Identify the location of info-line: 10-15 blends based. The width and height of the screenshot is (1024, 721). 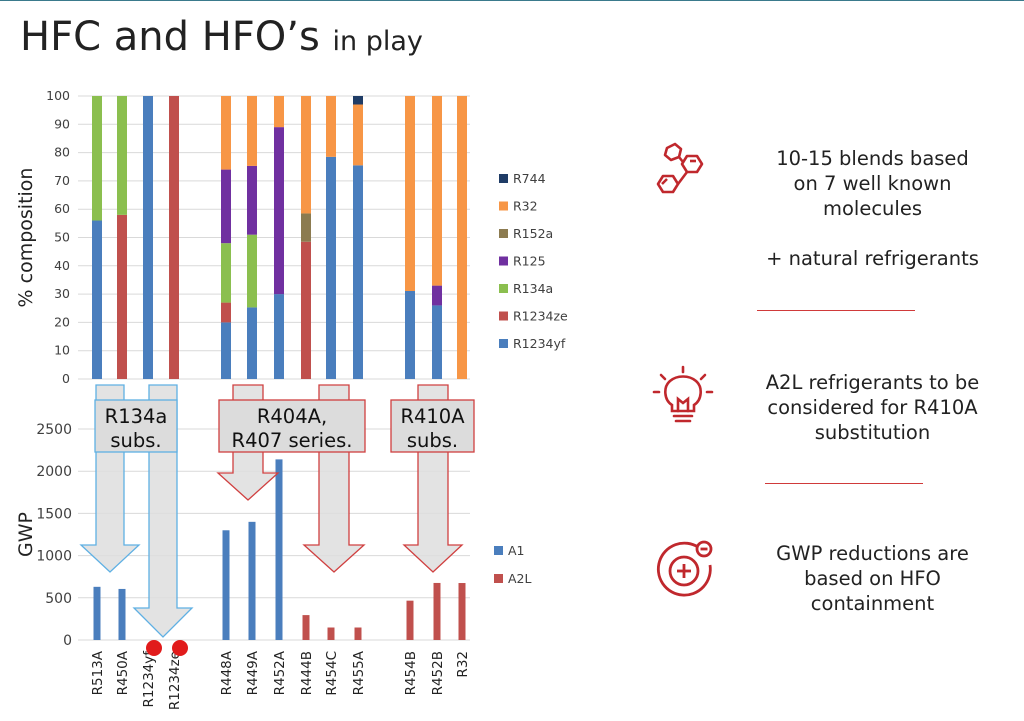
(872, 158).